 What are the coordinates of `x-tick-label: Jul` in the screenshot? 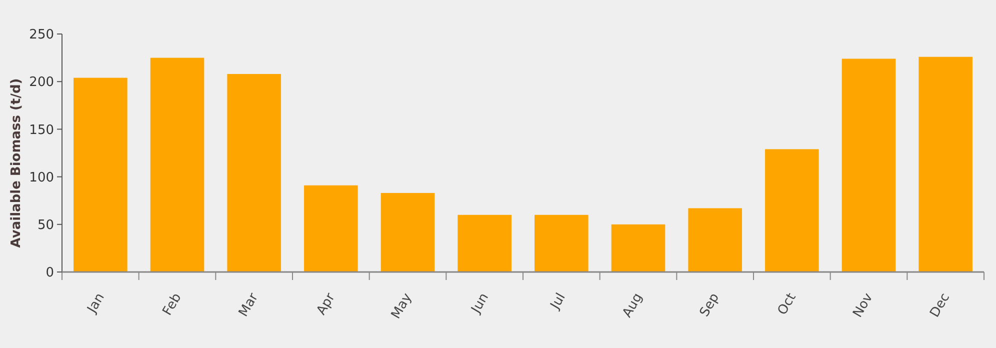 It's located at (558, 301).